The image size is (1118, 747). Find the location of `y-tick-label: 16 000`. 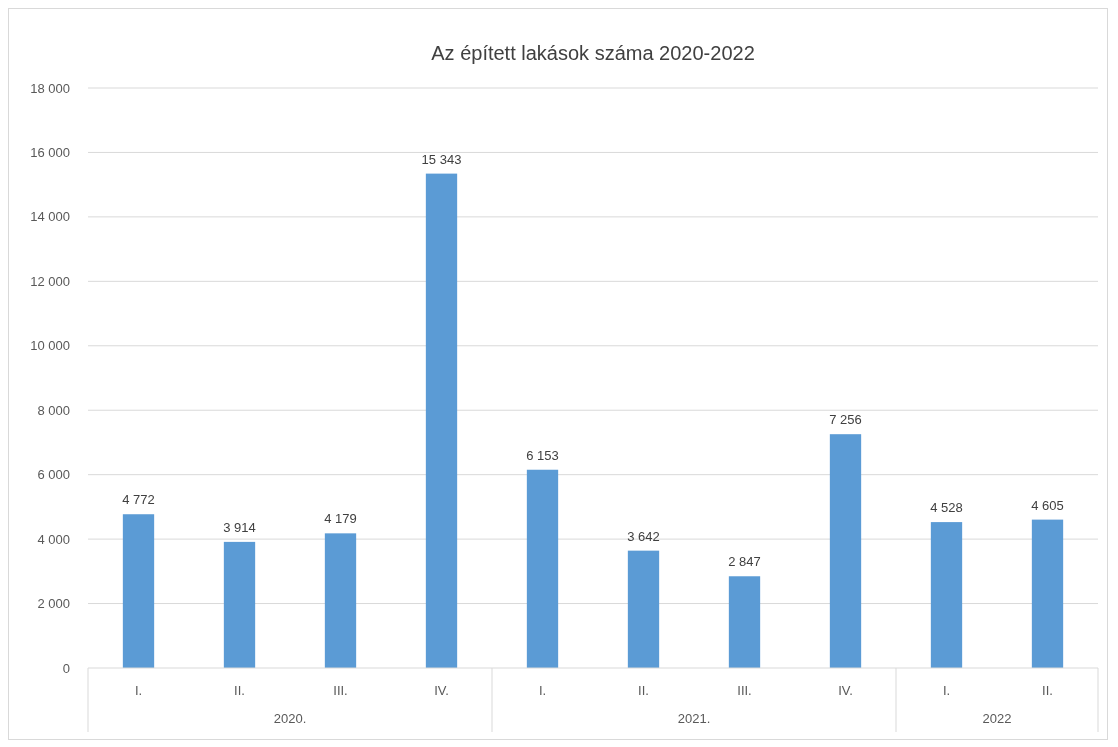

y-tick-label: 16 000 is located at coordinates (50, 152).